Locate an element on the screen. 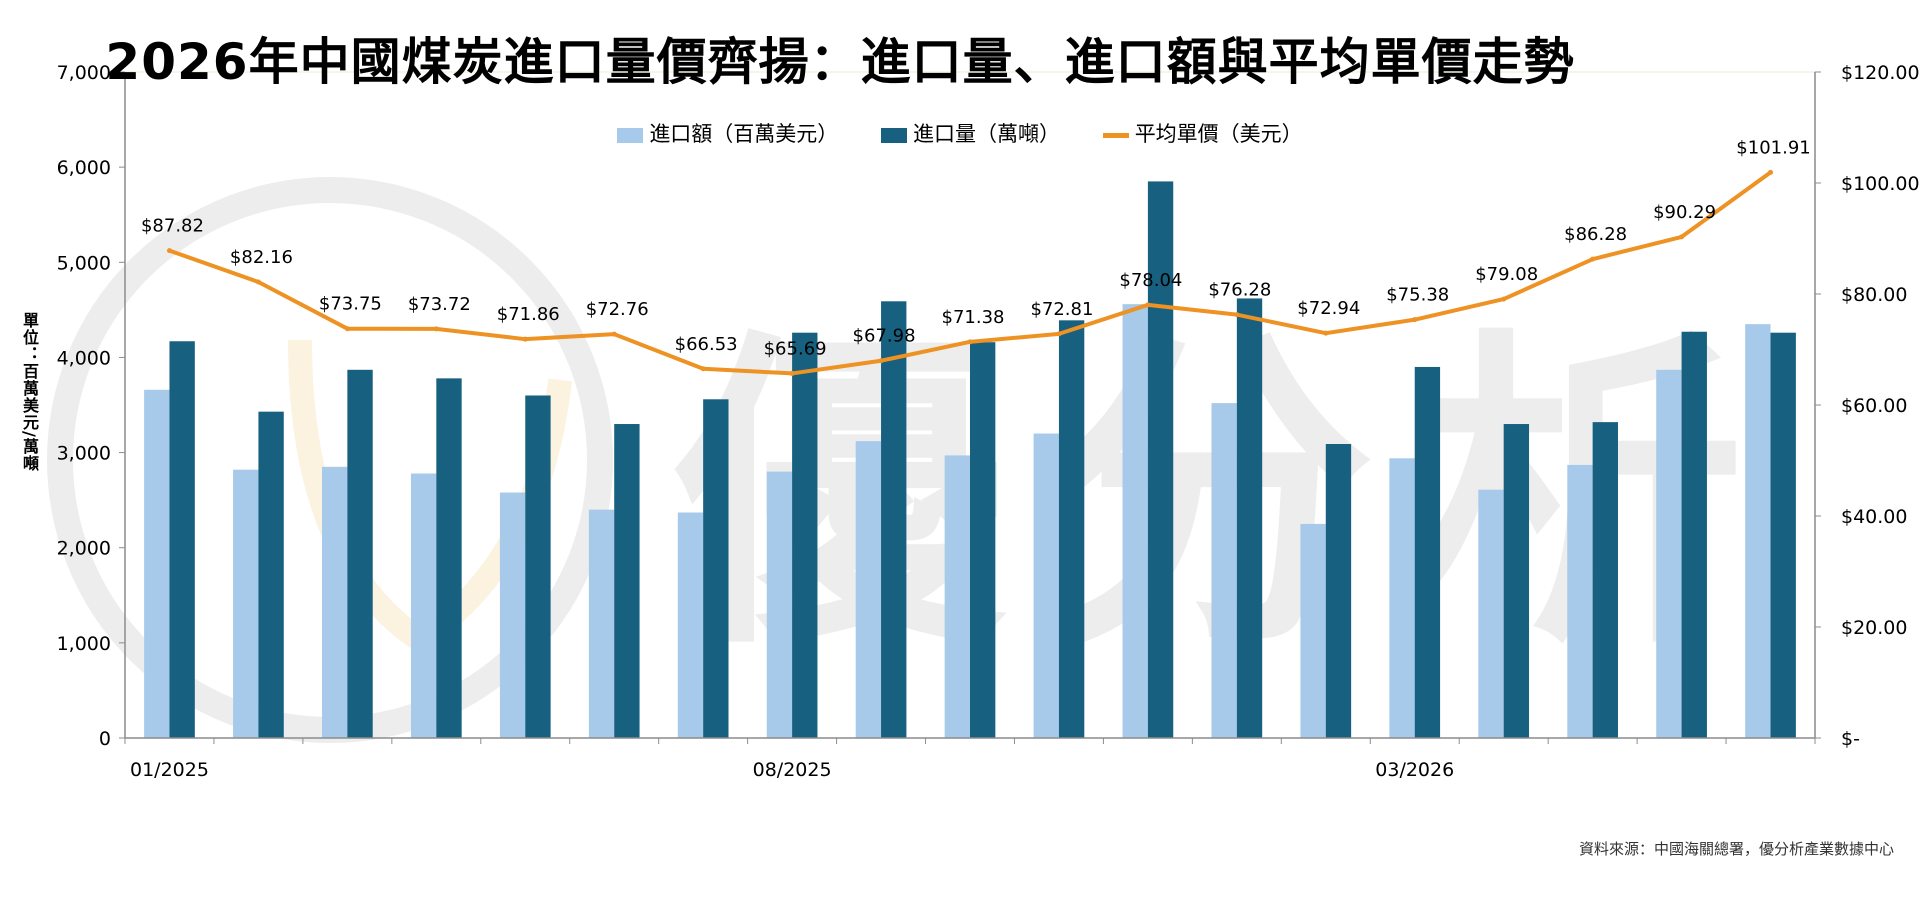 This screenshot has width=1920, height=902. y2-tick-label: $60.00 is located at coordinates (1874, 406).